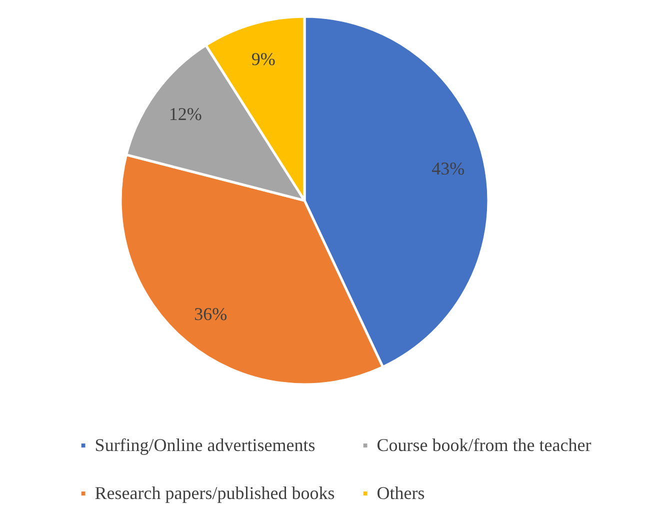  I want to click on data-label: 9%, so click(263, 59).